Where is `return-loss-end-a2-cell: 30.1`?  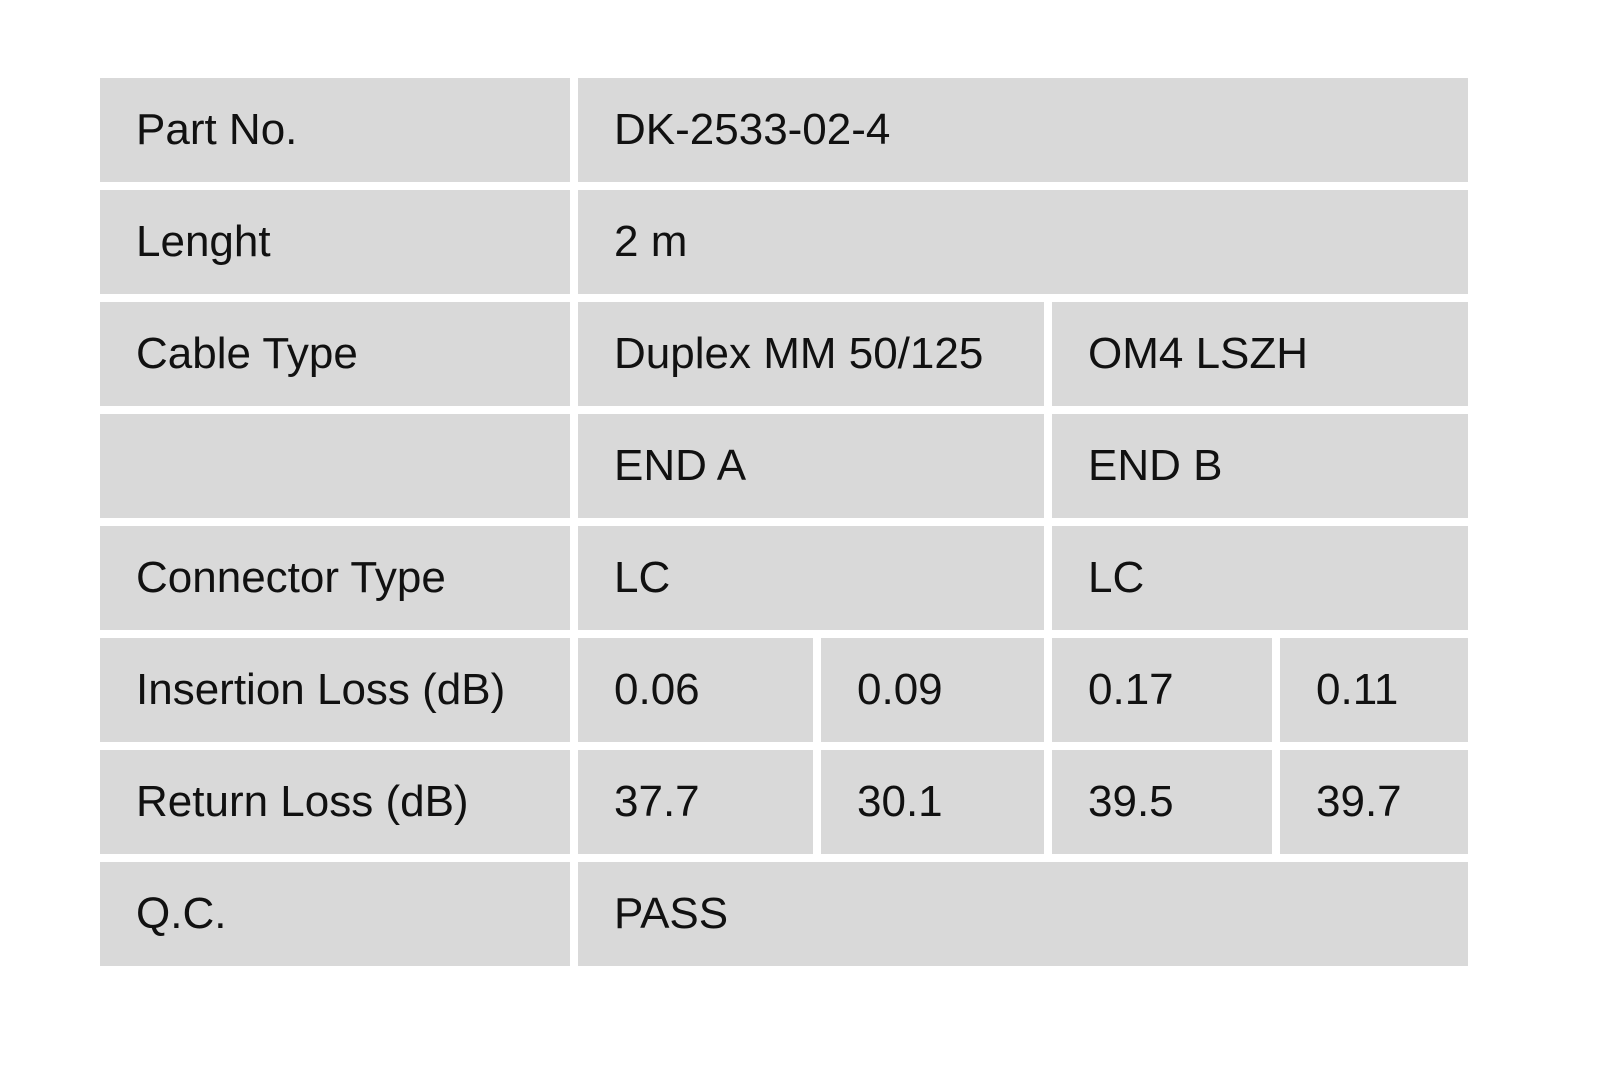 return-loss-end-a2-cell: 30.1 is located at coordinates (932, 802).